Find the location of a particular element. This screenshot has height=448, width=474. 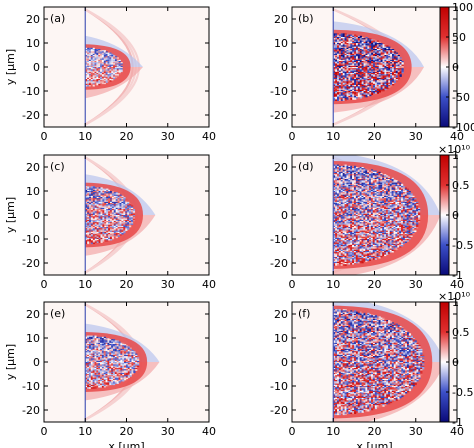

colorbar-tick-label: -100 is located at coordinates (463, 127).